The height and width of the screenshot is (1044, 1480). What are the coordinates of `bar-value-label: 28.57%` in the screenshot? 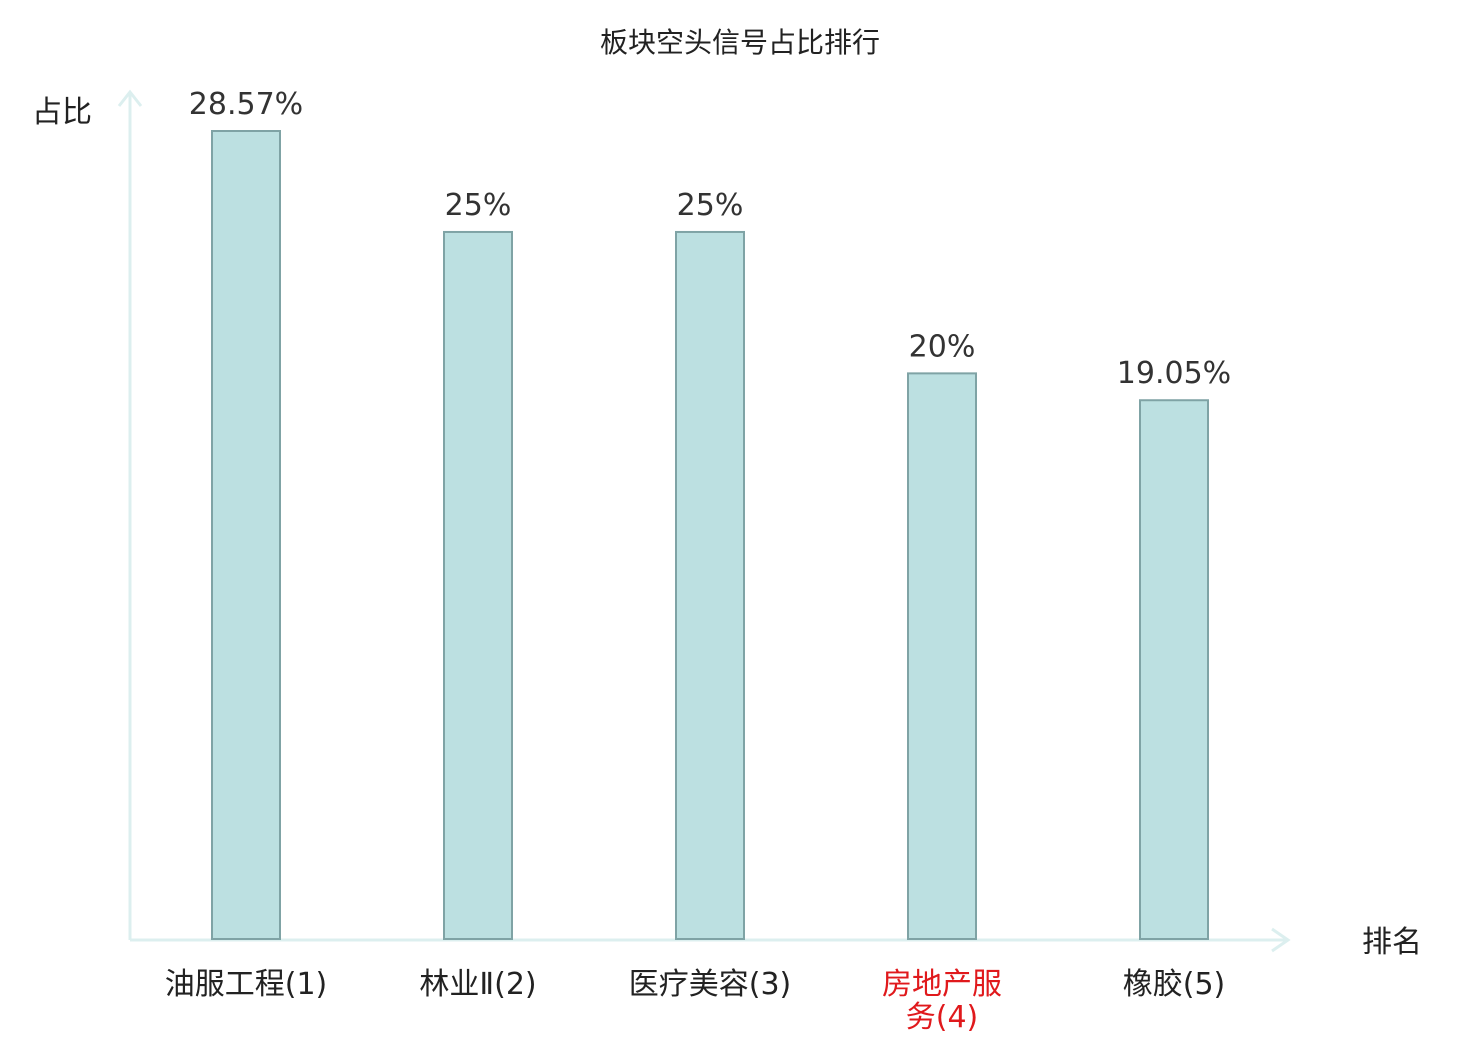 It's located at (246, 104).